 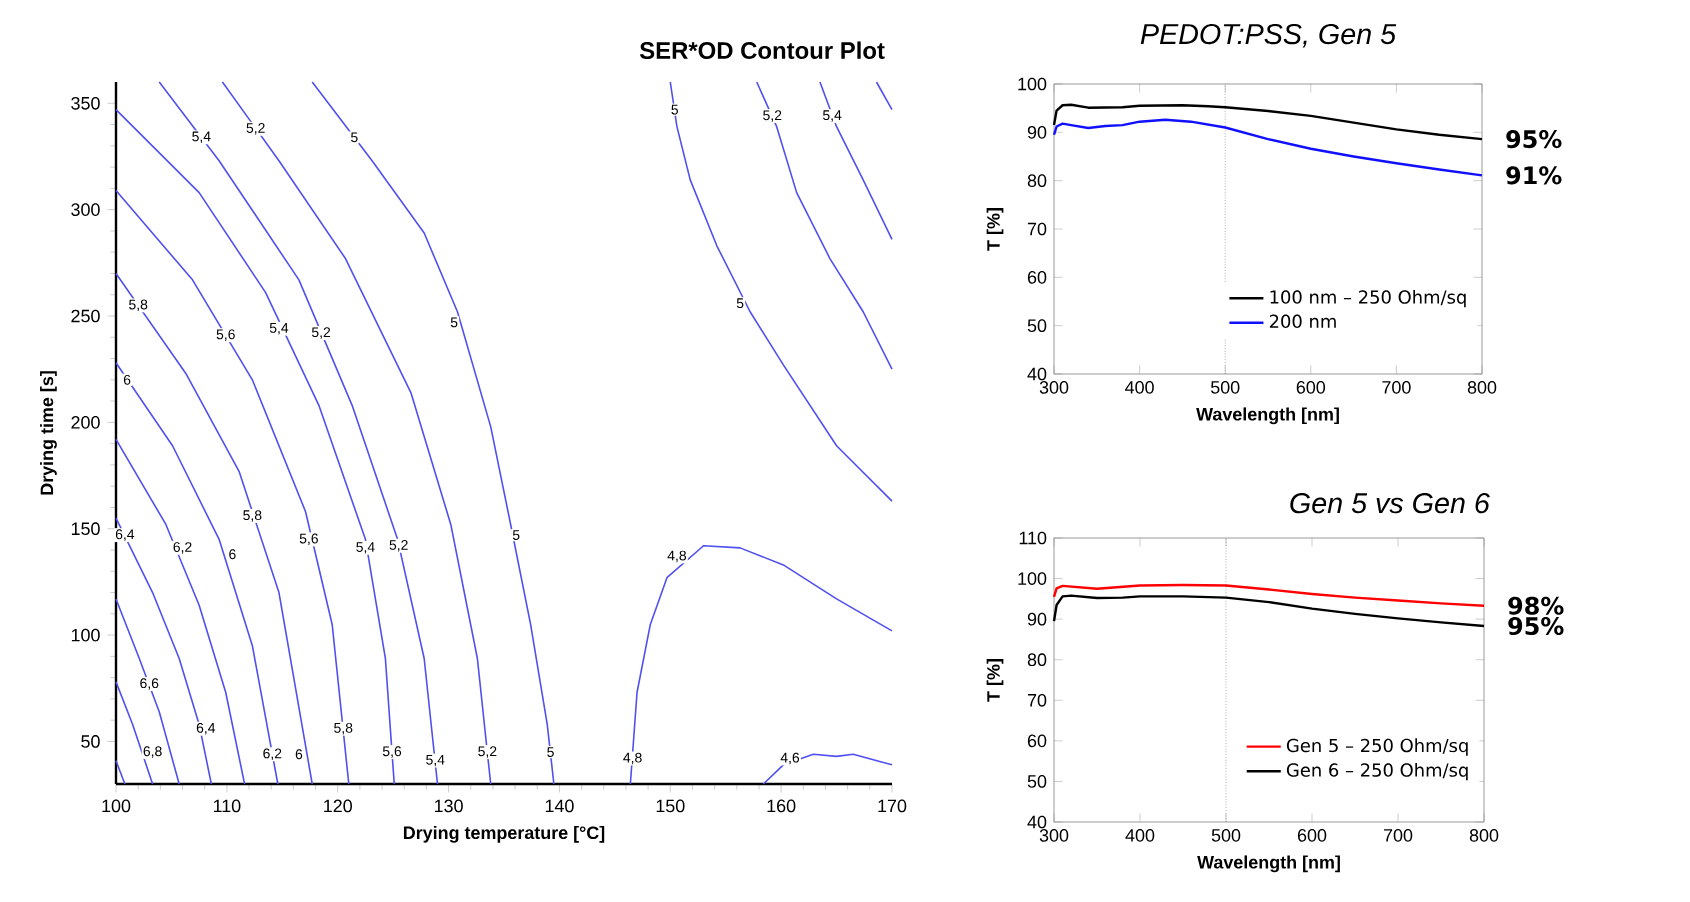 I want to click on x-tick-label: 100, so click(x=116, y=806).